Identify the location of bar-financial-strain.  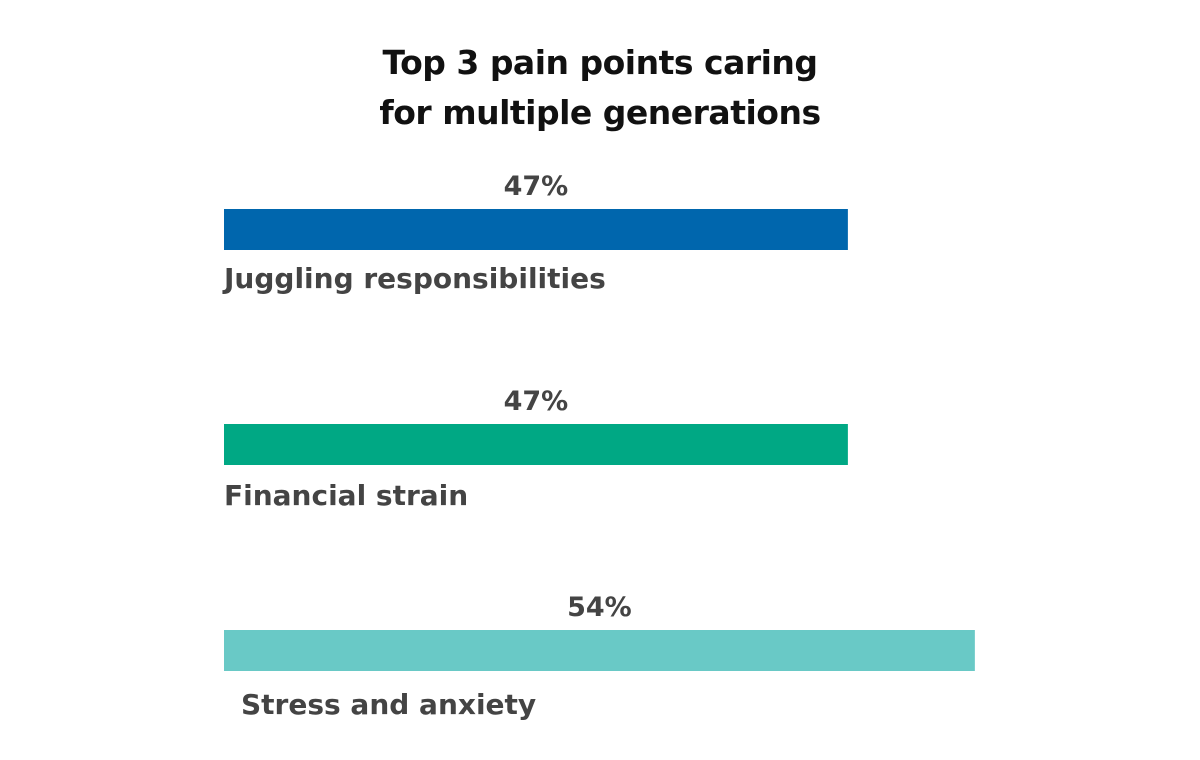
(536, 444).